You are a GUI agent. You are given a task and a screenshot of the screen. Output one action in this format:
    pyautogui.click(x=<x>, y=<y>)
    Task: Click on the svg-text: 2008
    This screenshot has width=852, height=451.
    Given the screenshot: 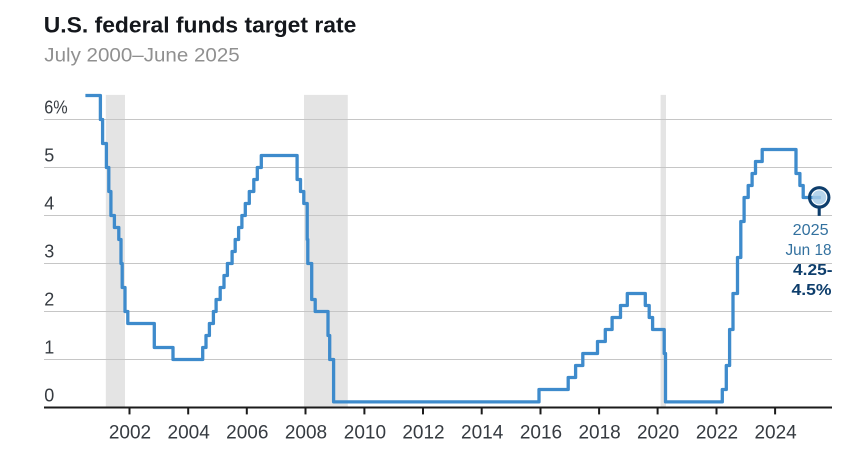 What is the action you would take?
    pyautogui.click(x=306, y=432)
    